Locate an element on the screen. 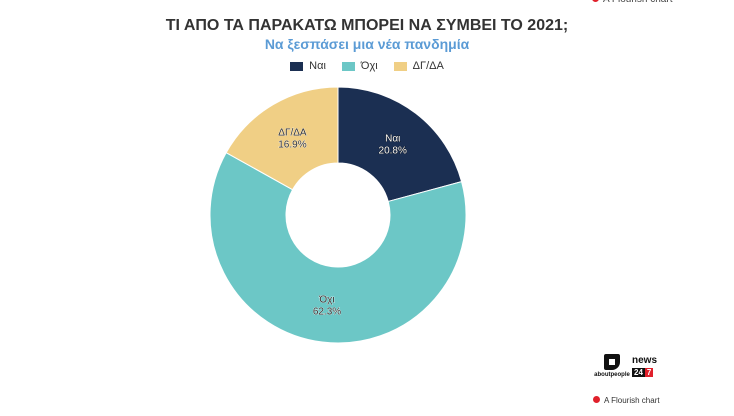 The height and width of the screenshot is (416, 734). bottom-flourish-credit: A Flourish chart is located at coordinates (626, 400).